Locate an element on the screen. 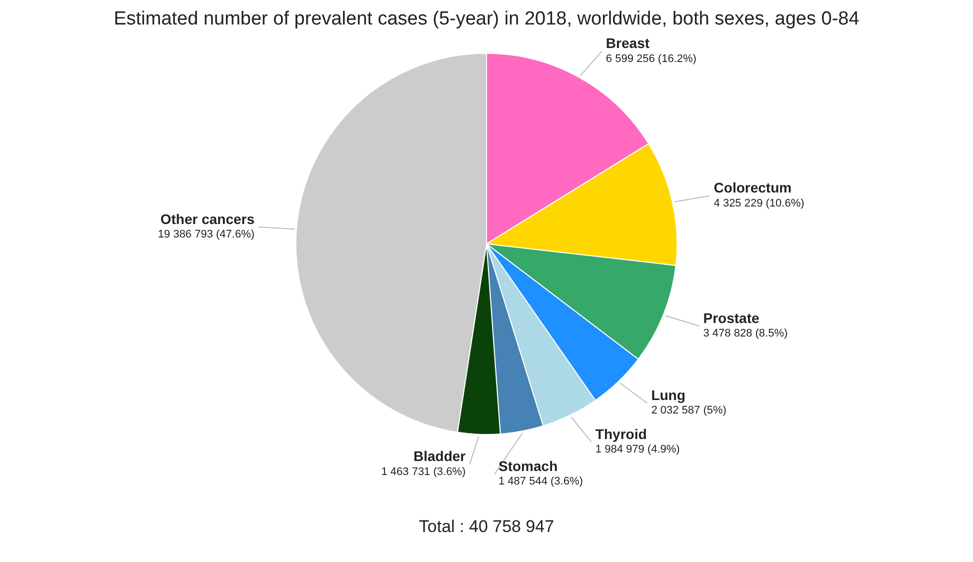 Image resolution: width=973 pixels, height=562 pixels. slice-label: Prostate is located at coordinates (731, 318).